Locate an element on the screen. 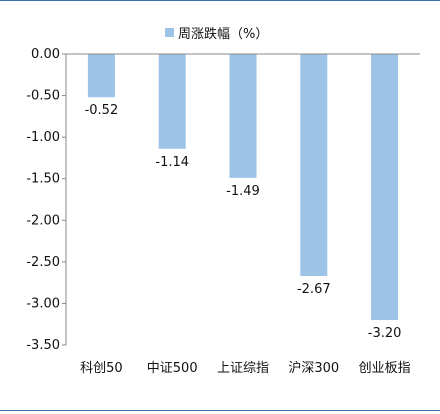  y-tick-label: -2.50 is located at coordinates (43, 262).